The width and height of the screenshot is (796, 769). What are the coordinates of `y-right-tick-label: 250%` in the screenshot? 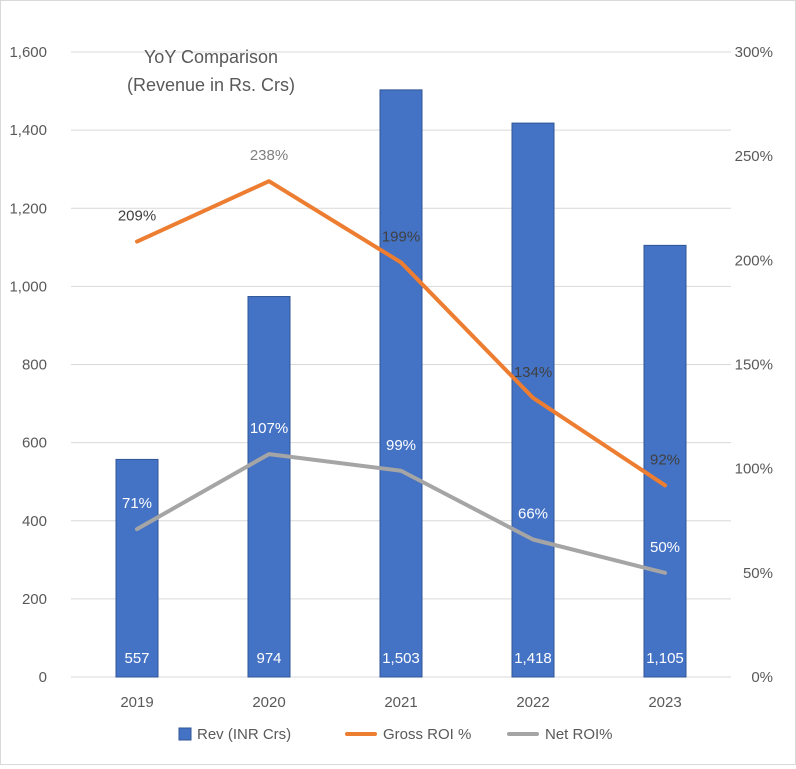 It's located at (754, 156).